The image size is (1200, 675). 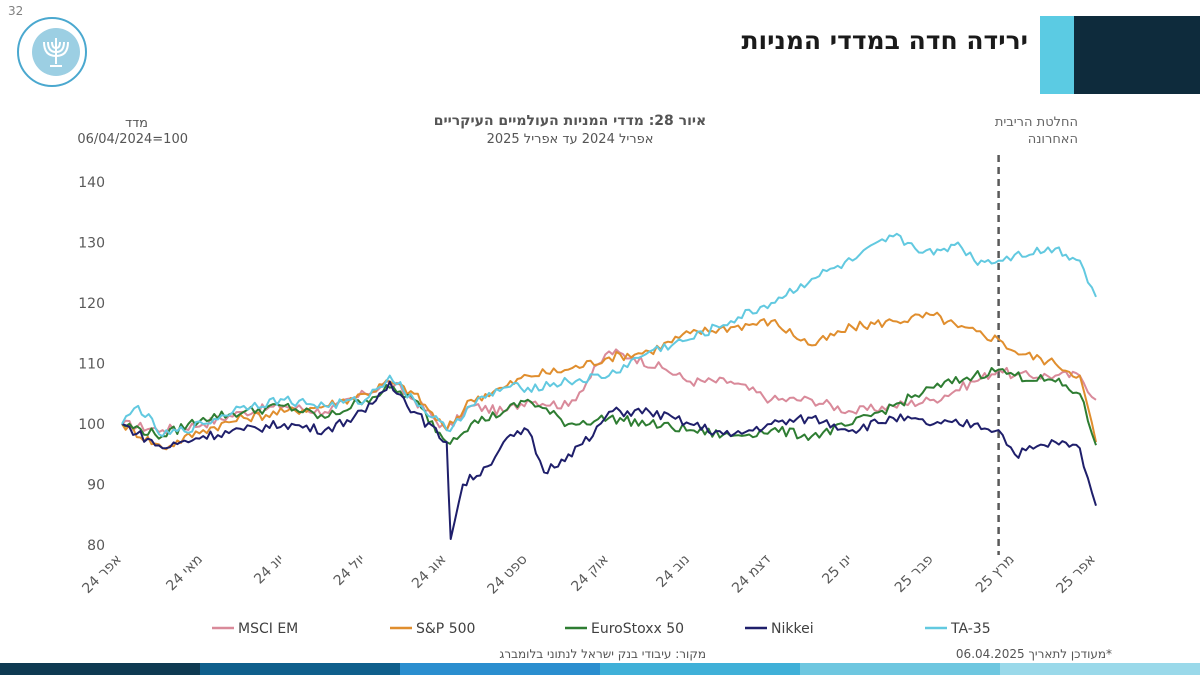 I want to click on x-tick-label: מאי 24, so click(x=184, y=573).